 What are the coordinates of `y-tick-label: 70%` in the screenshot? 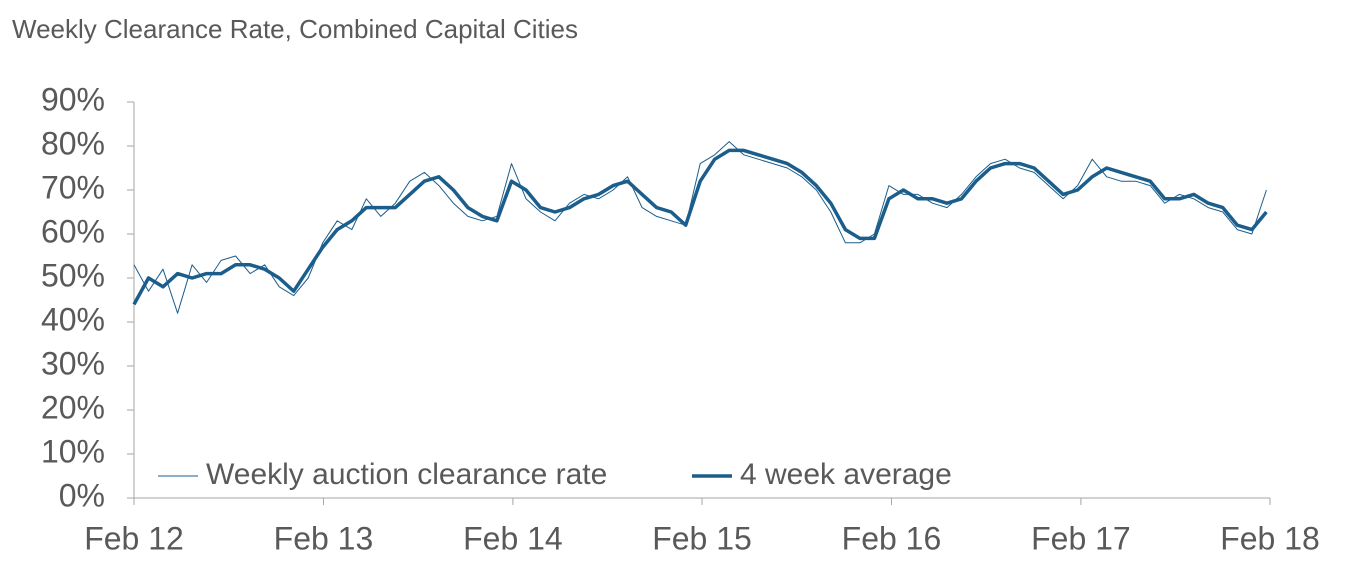 It's located at (73, 187).